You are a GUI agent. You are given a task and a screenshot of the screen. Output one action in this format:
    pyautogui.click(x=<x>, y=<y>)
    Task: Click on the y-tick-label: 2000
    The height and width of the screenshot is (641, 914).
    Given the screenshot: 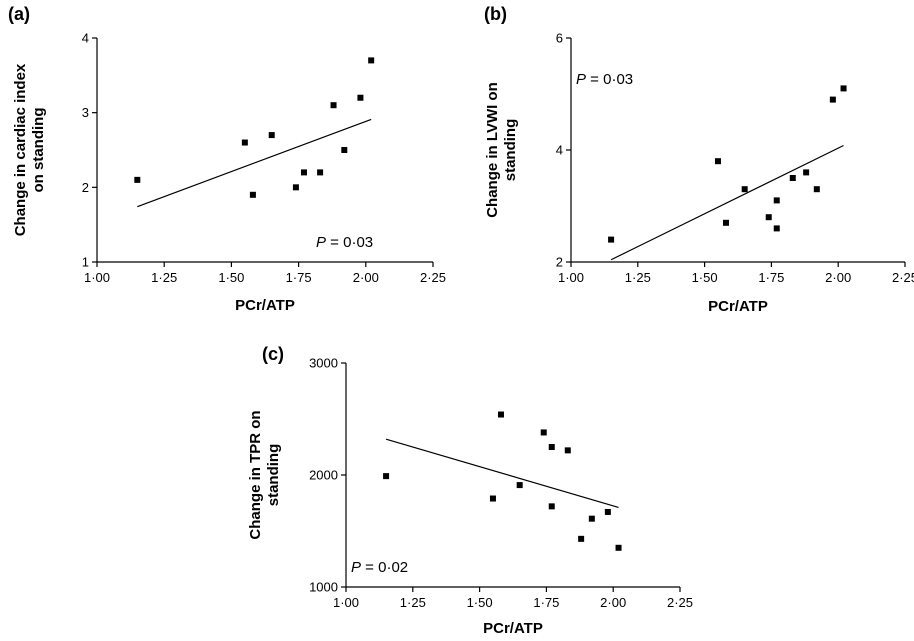 What is the action you would take?
    pyautogui.click(x=323, y=475)
    